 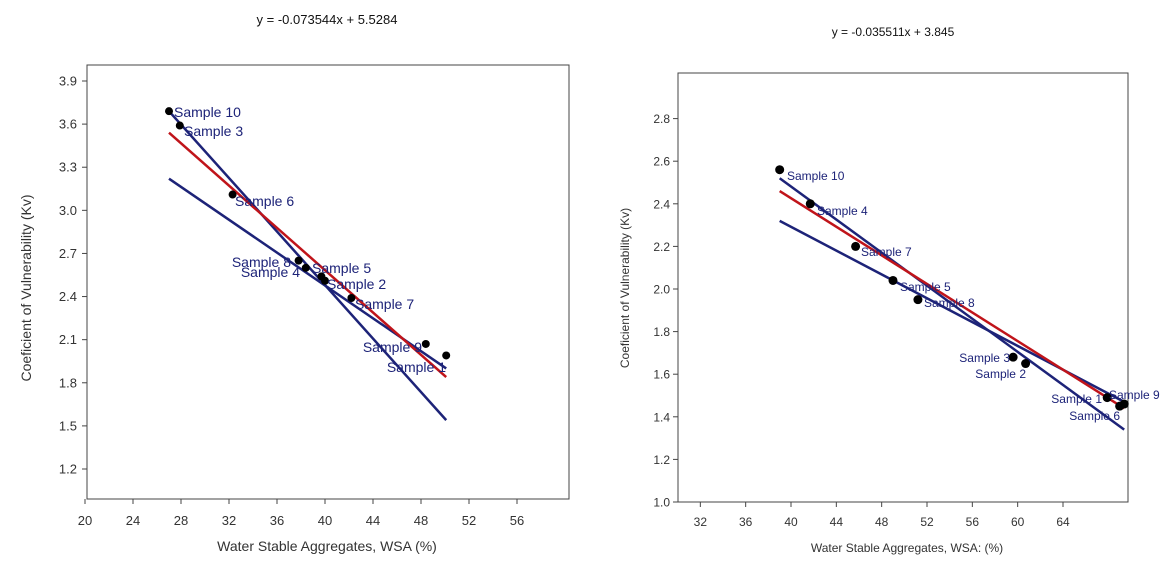 I want to click on chart-right-equation: y = -0.035511x + 3.845, so click(x=893, y=32).